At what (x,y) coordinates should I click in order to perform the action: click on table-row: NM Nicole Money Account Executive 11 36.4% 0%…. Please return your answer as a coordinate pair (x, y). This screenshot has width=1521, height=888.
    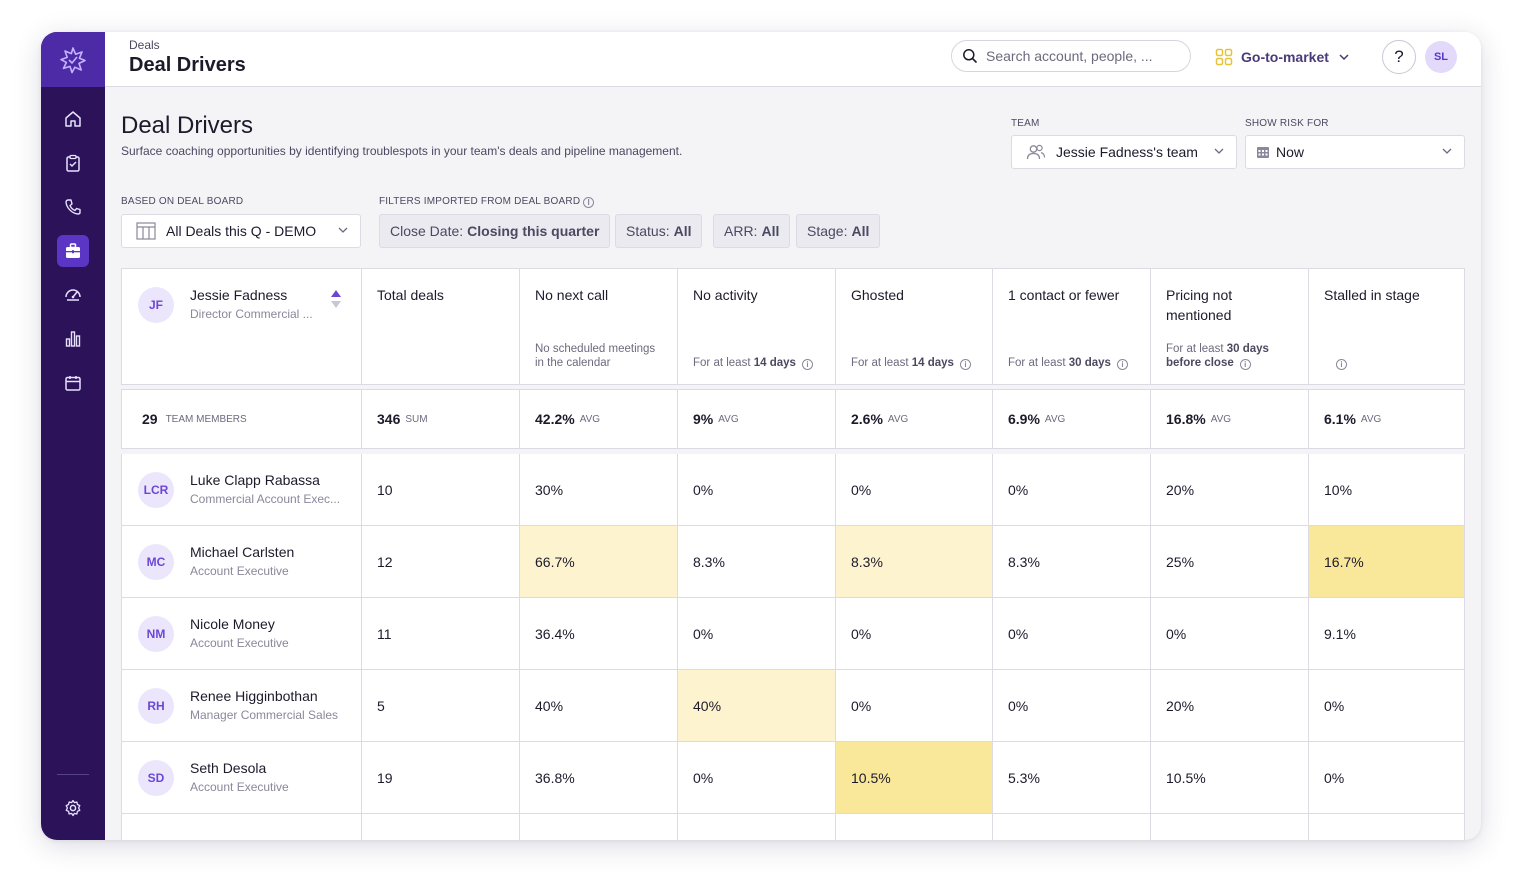
    Looking at the image, I should click on (793, 634).